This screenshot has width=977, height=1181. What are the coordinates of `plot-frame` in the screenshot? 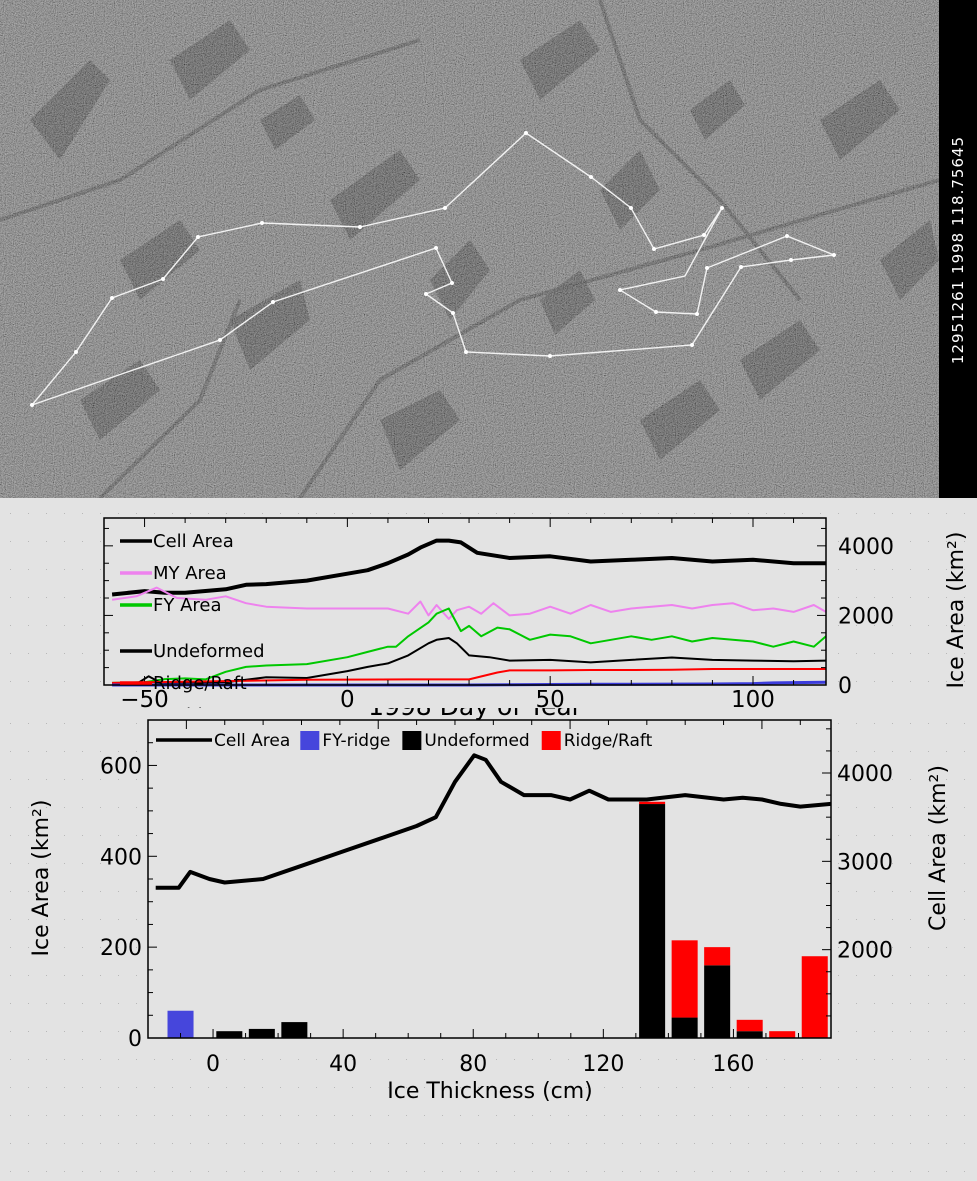 It's located at (465, 601).